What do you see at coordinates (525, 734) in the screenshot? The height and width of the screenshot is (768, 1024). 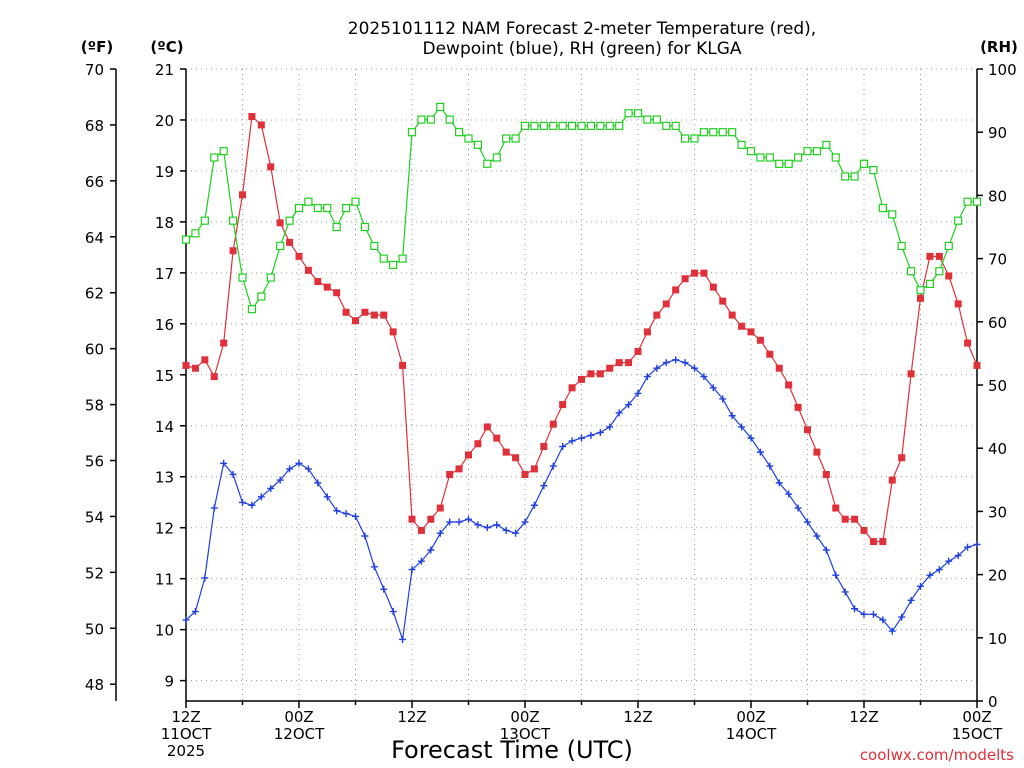 I see `x-tick-label: 13OCT` at bounding box center [525, 734].